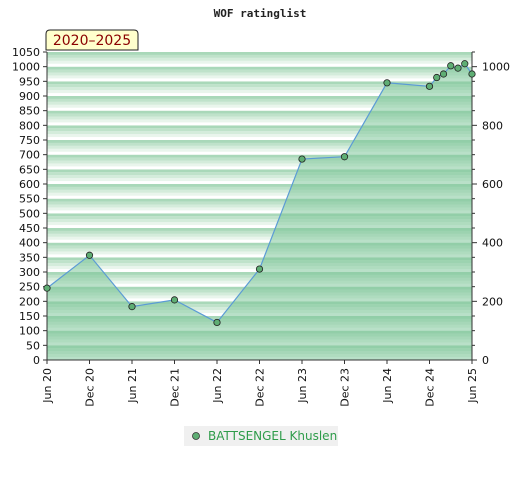  I want to click on right-tick-label: 200, so click(492, 301).